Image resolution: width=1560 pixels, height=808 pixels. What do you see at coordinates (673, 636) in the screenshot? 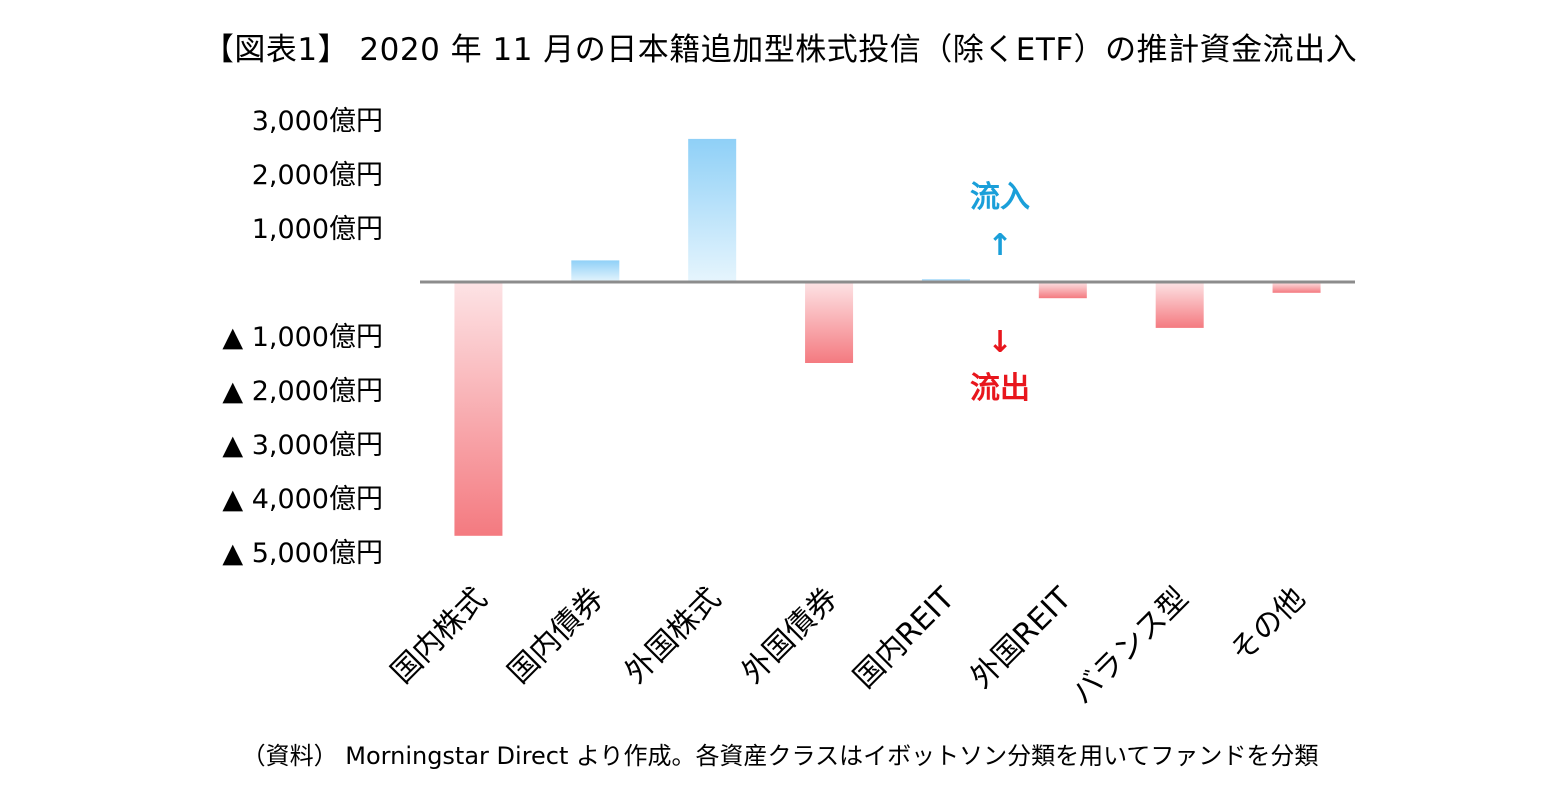
I see `x-tick-label: 外国株式` at bounding box center [673, 636].